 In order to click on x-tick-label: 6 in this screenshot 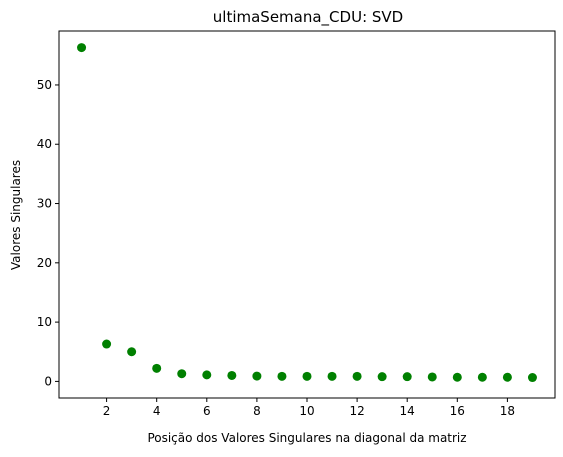, I will do `click(207, 411)`.